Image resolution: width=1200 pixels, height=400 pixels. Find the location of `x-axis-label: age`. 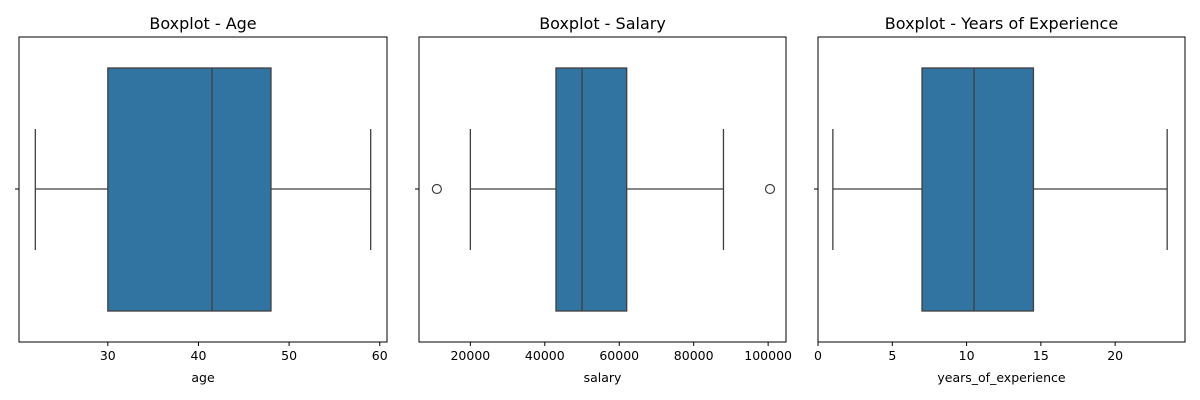

x-axis-label: age is located at coordinates (203, 377).